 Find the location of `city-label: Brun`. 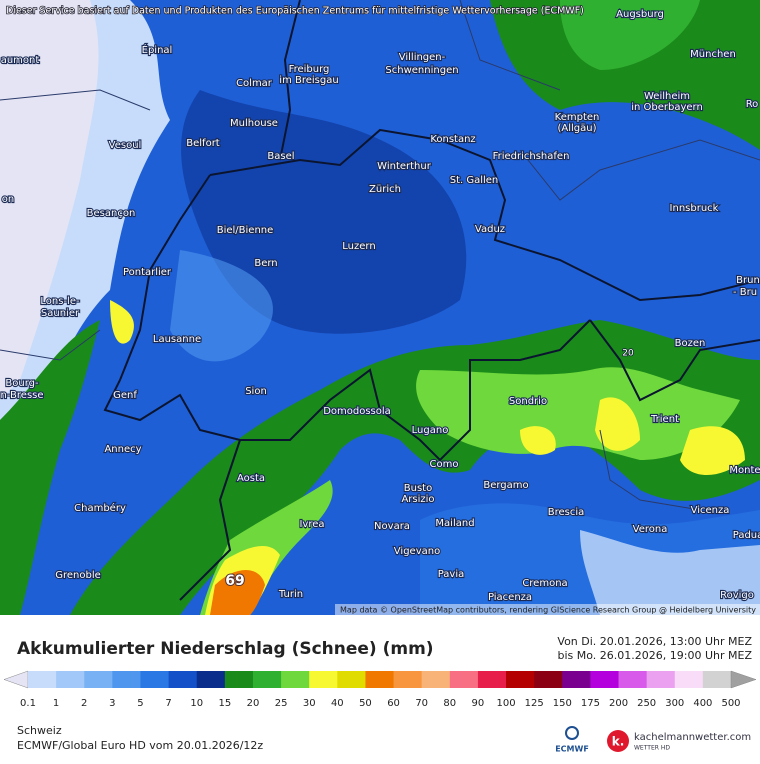

city-label: Brun is located at coordinates (748, 280).